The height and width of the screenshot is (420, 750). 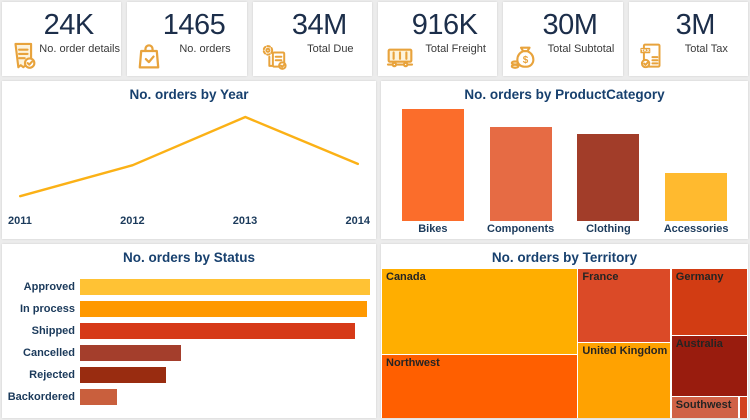 I want to click on status-bar-approved, so click(x=225, y=287).